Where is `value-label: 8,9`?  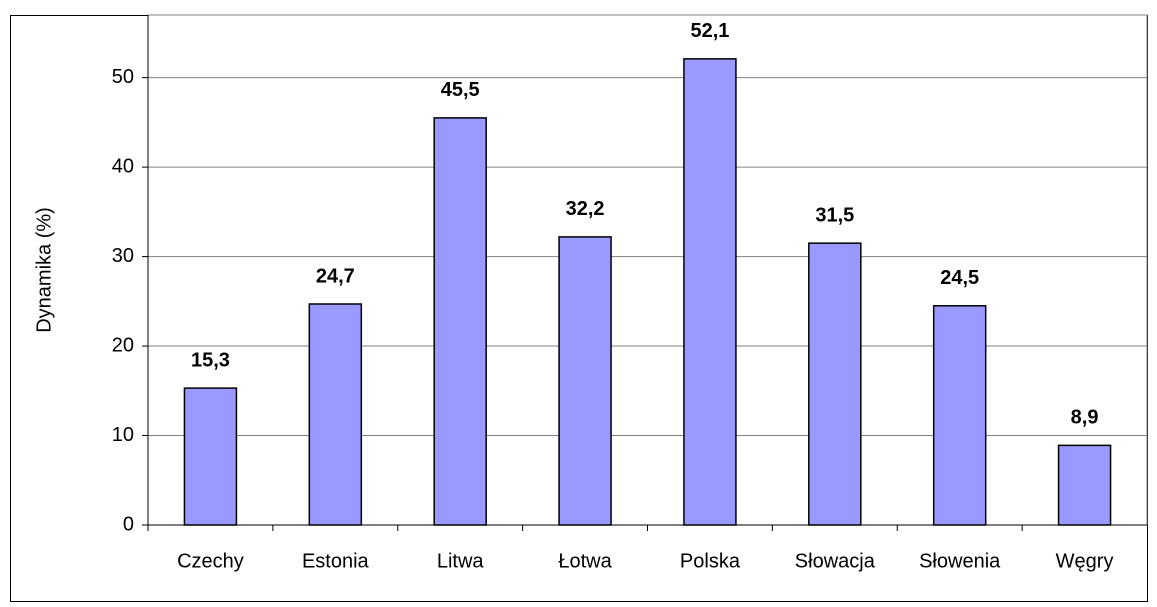
value-label: 8,9 is located at coordinates (1085, 418).